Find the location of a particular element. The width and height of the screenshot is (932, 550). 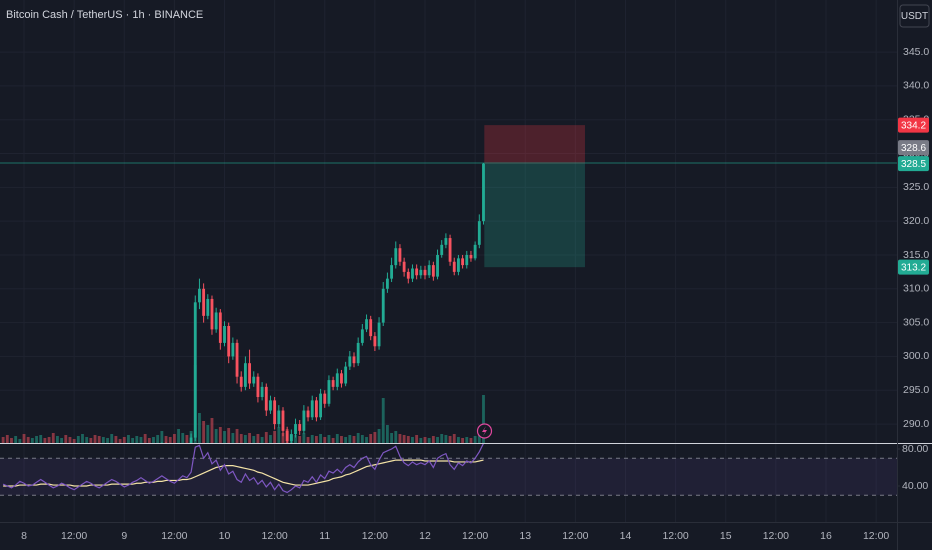

currency-button is located at coordinates (914, 16).